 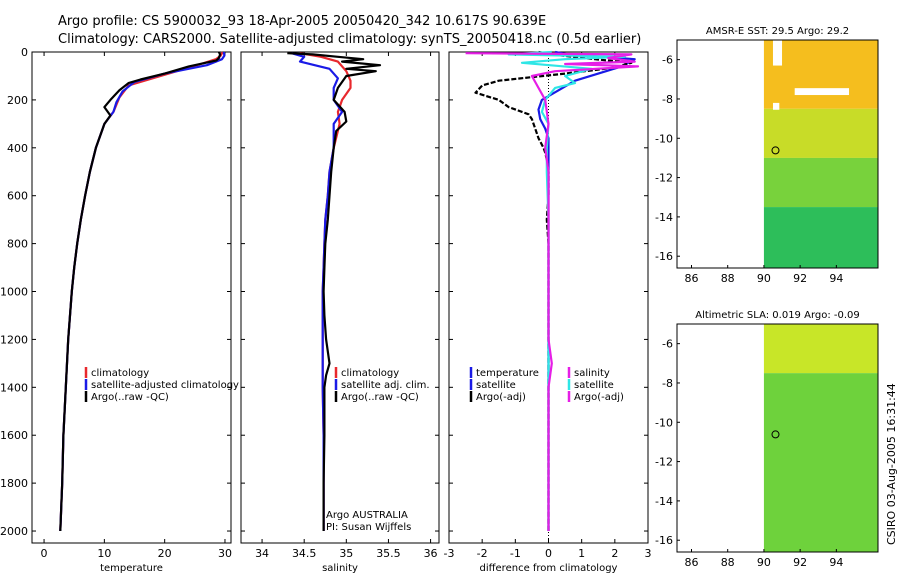 I want to click on x-axis-label: difference from climatology, so click(x=549, y=568).